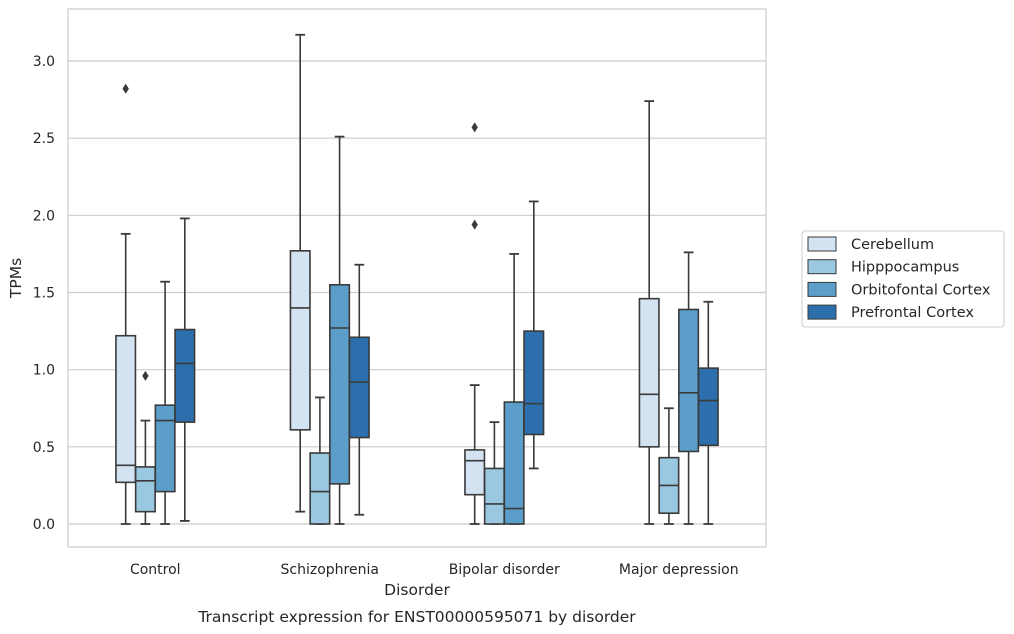 The image size is (1014, 634). Describe the element at coordinates (44, 448) in the screenshot. I see `y-tick-label: 0.5` at that location.